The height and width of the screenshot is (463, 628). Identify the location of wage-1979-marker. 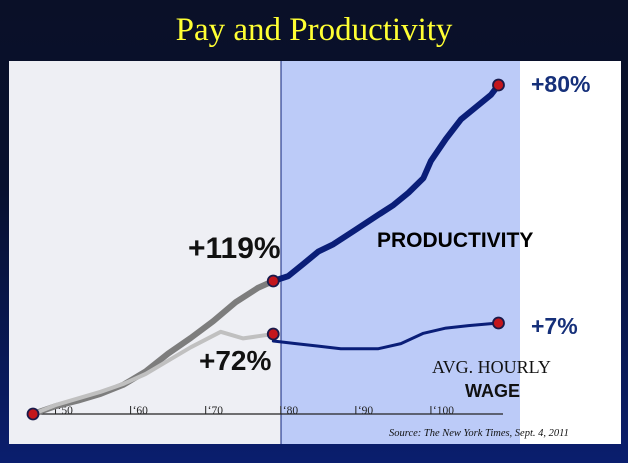
(273, 334).